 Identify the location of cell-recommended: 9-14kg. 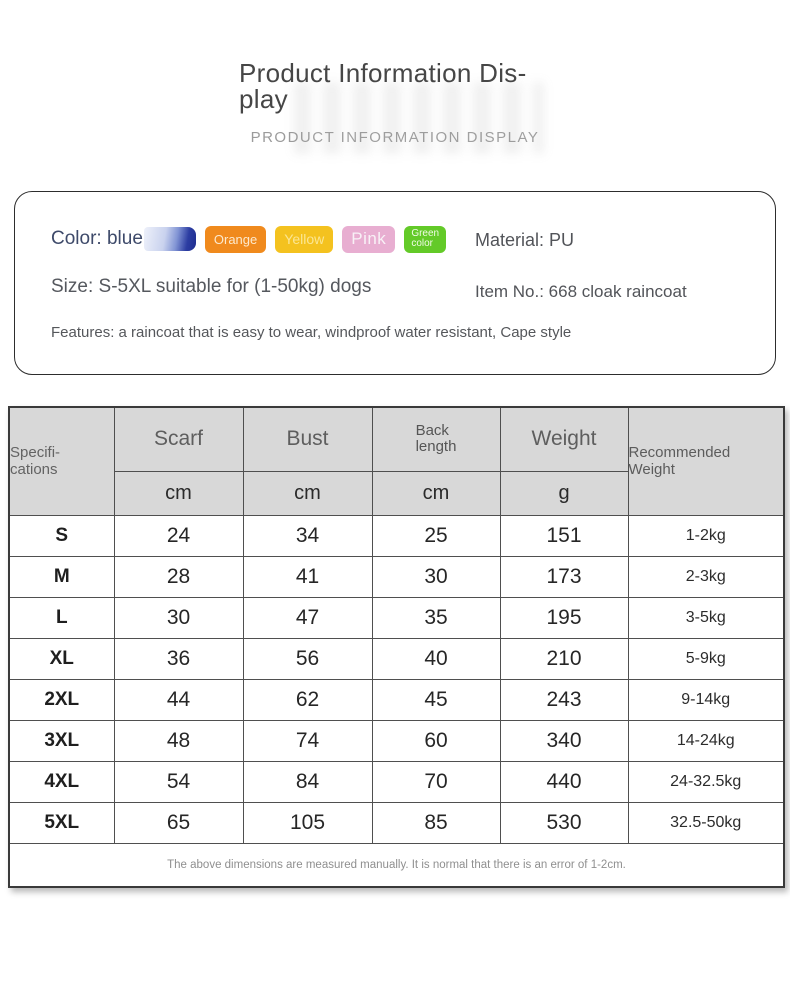
(706, 699).